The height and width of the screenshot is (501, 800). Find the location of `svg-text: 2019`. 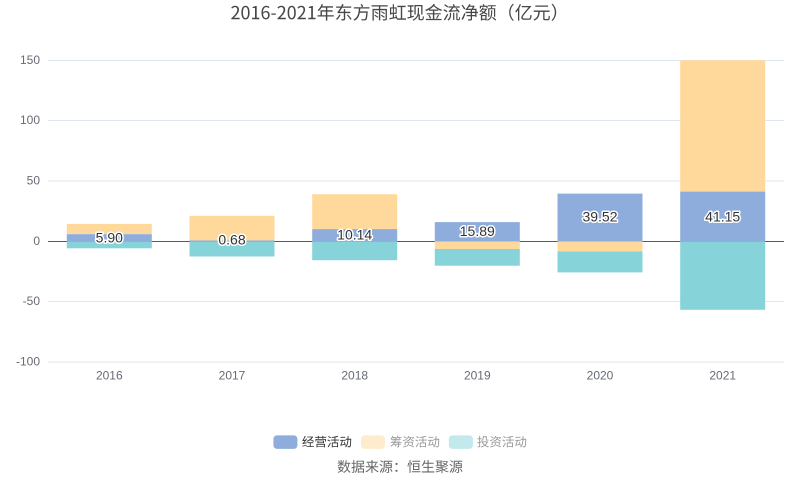

svg-text: 2019 is located at coordinates (477, 376).